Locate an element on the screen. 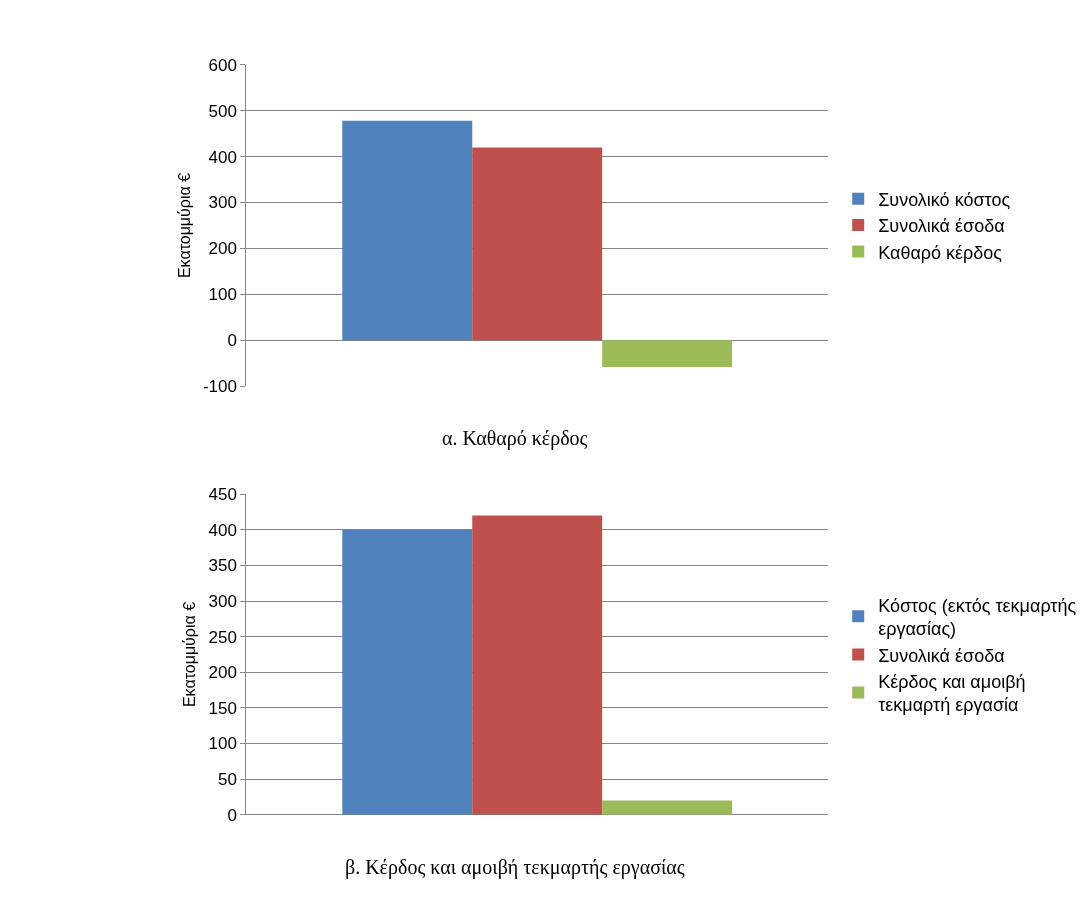  y-tick-label: 600 is located at coordinates (222, 65).